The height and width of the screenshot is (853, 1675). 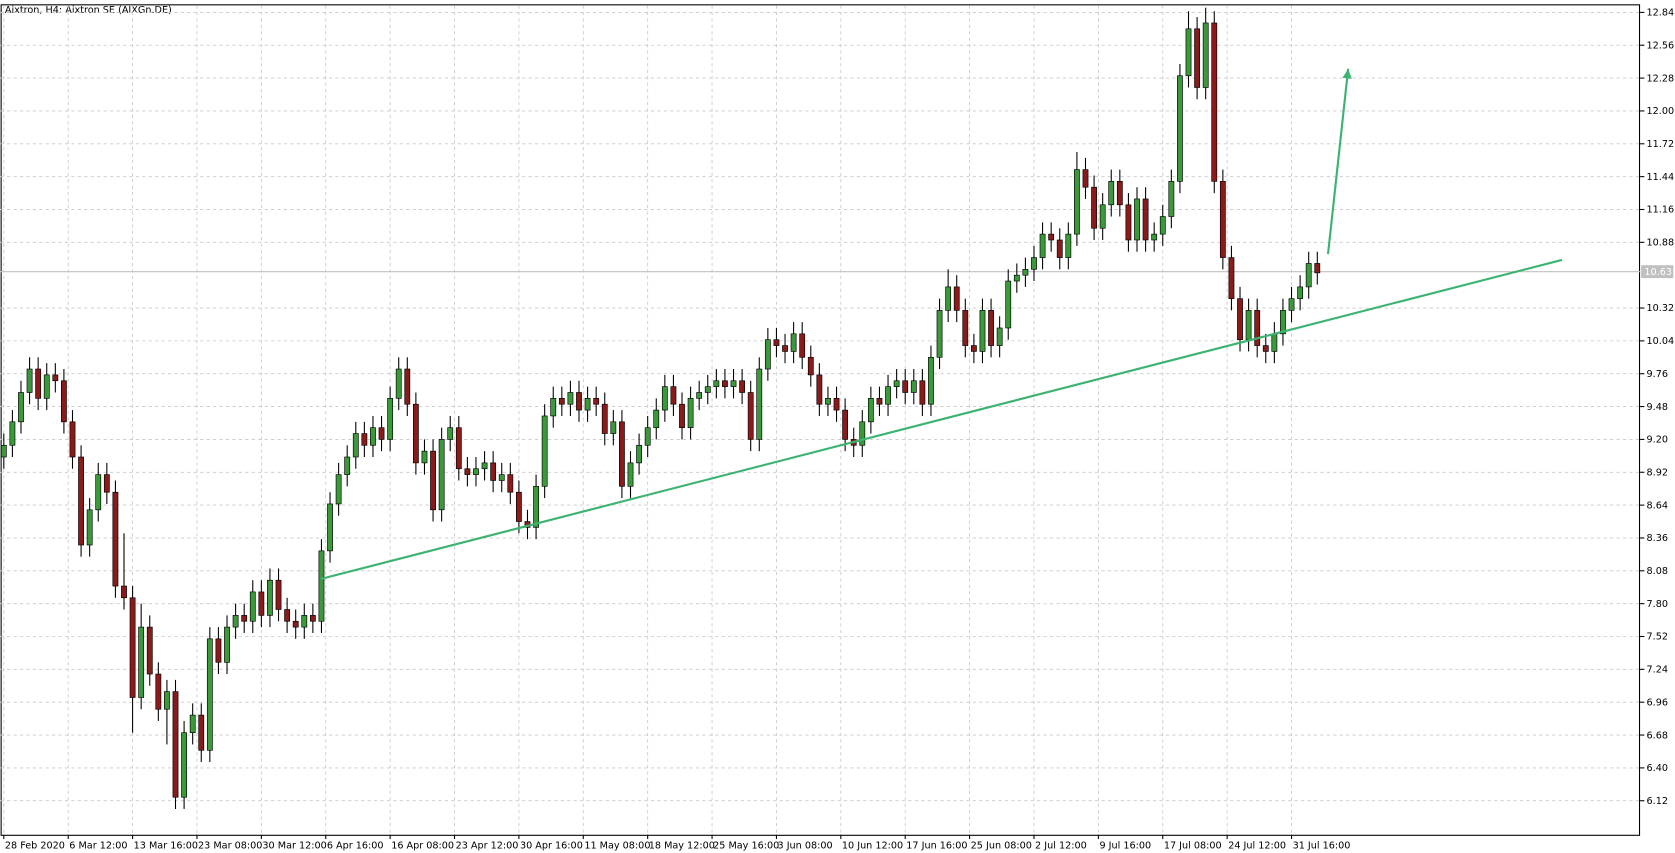 What do you see at coordinates (1657, 604) in the screenshot?
I see `y-tick-label: 7.80` at bounding box center [1657, 604].